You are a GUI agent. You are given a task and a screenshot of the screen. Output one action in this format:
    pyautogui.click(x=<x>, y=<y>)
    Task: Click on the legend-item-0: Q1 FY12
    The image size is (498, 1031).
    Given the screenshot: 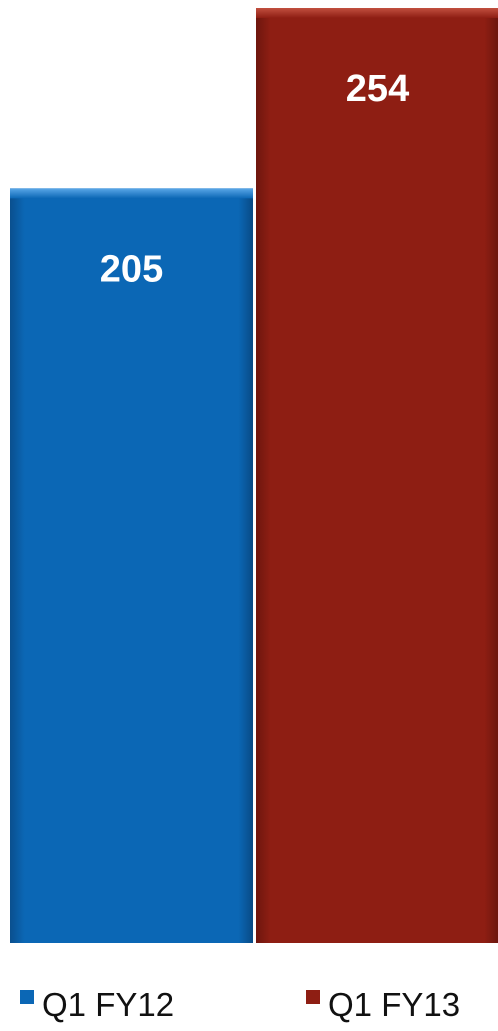 What is the action you would take?
    pyautogui.click(x=97, y=1004)
    